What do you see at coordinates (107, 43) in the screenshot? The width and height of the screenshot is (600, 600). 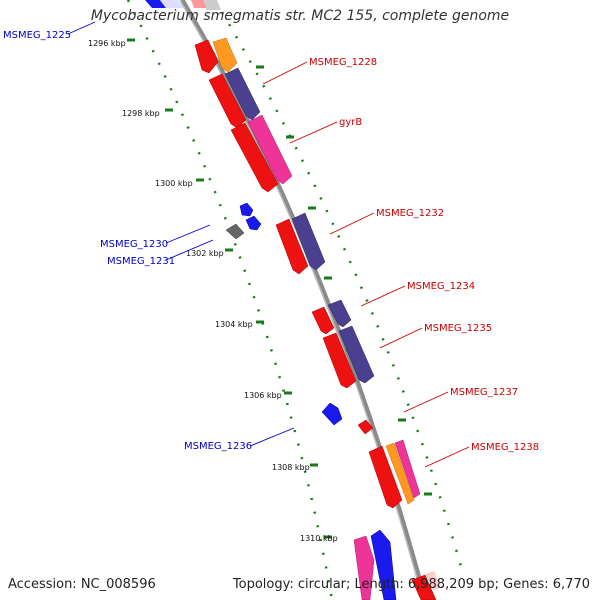 I see `tick-label: 1296 kbp` at bounding box center [107, 43].